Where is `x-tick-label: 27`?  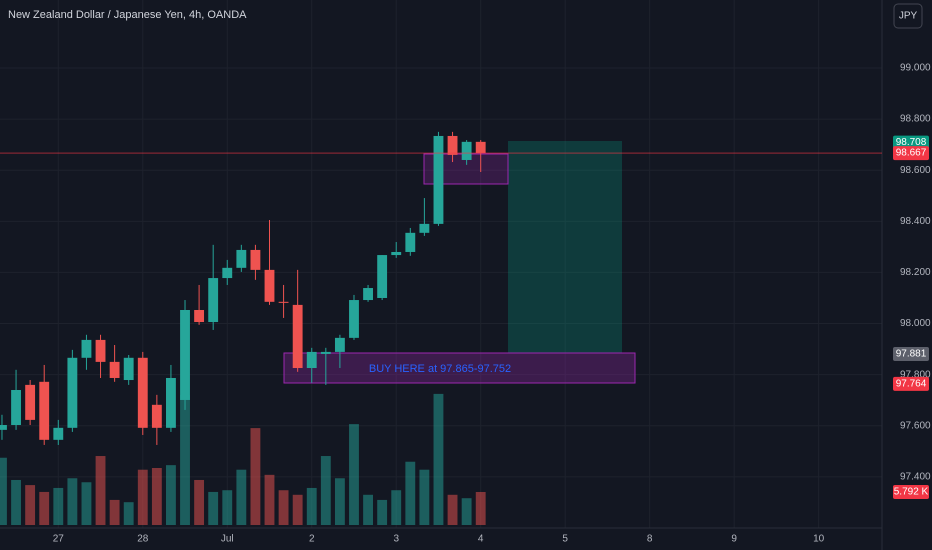 x-tick-label: 27 is located at coordinates (59, 539).